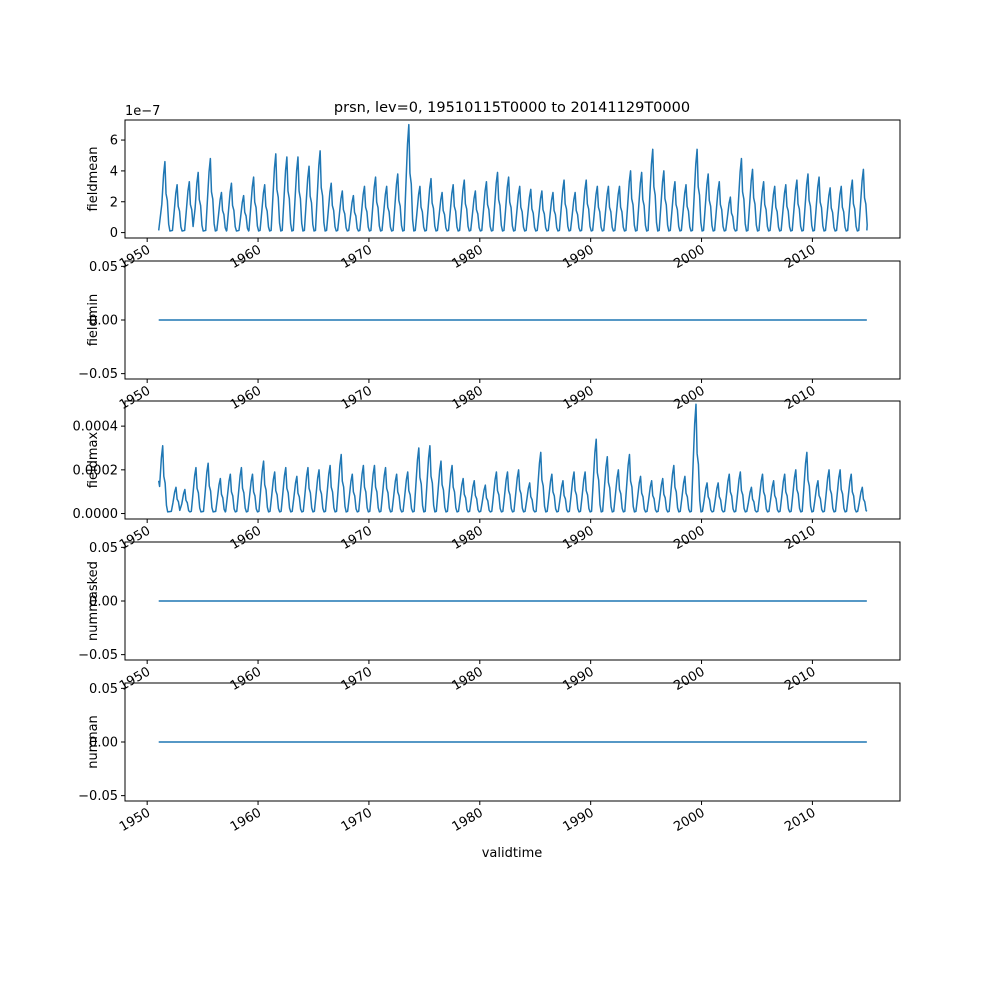 The width and height of the screenshot is (1000, 1000). What do you see at coordinates (103, 689) in the screenshot?
I see `numnan-ytick-label: 0.05` at bounding box center [103, 689].